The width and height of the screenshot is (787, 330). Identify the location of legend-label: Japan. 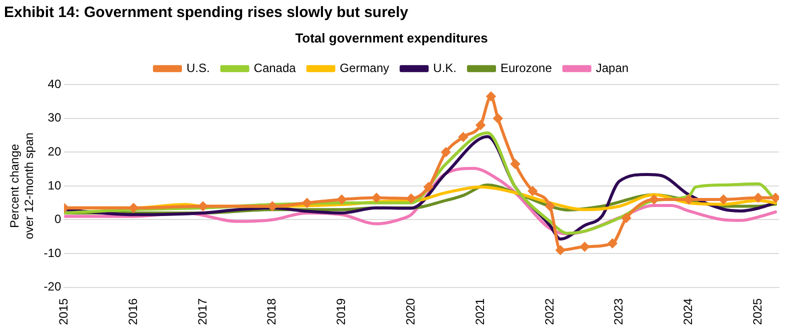
(612, 67).